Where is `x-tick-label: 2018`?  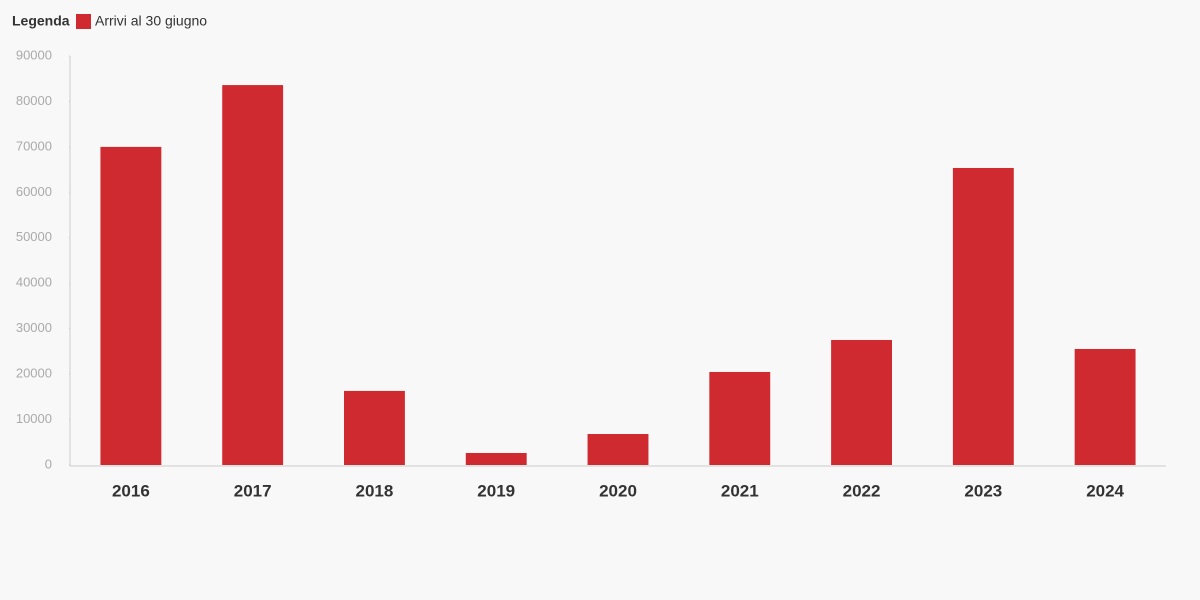
x-tick-label: 2018 is located at coordinates (375, 490).